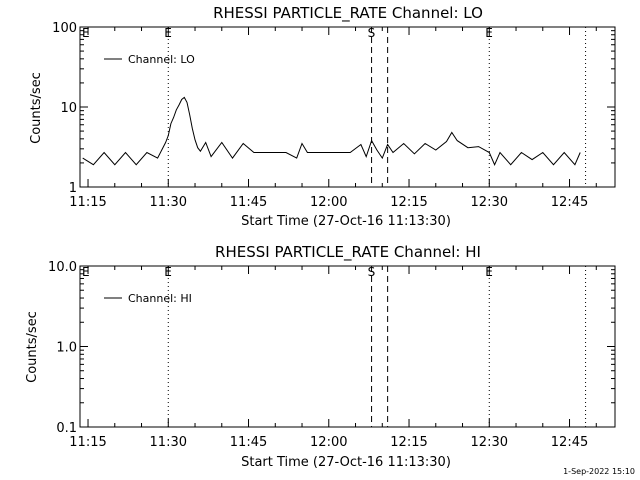 This screenshot has height=480, width=640. What do you see at coordinates (66, 348) in the screenshot?
I see `y-tick-label: 1.0` at bounding box center [66, 348].